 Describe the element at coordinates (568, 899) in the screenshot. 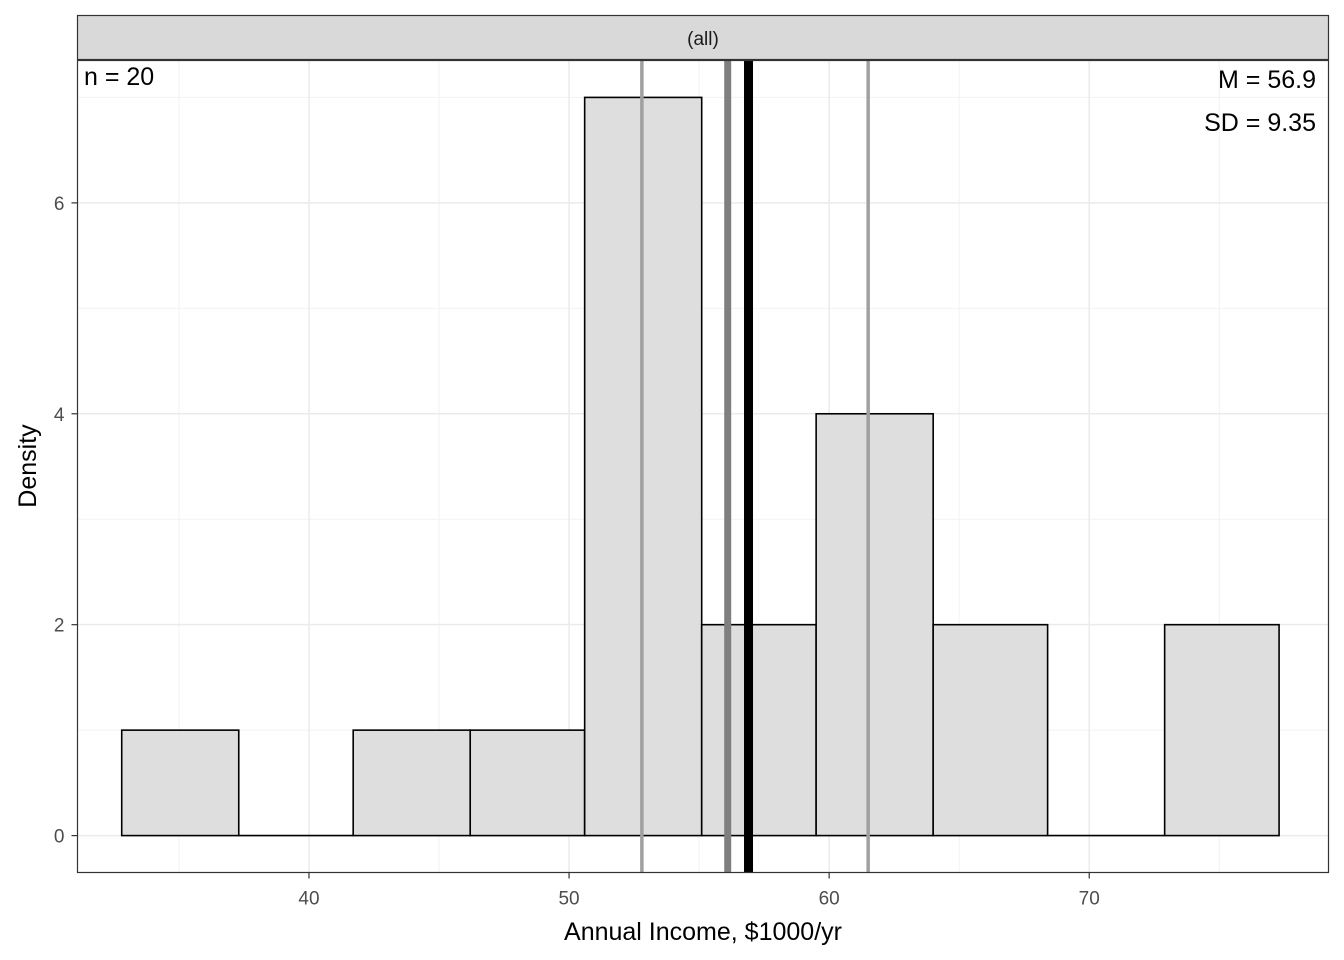

I see `x-tick-label: 50` at that location.